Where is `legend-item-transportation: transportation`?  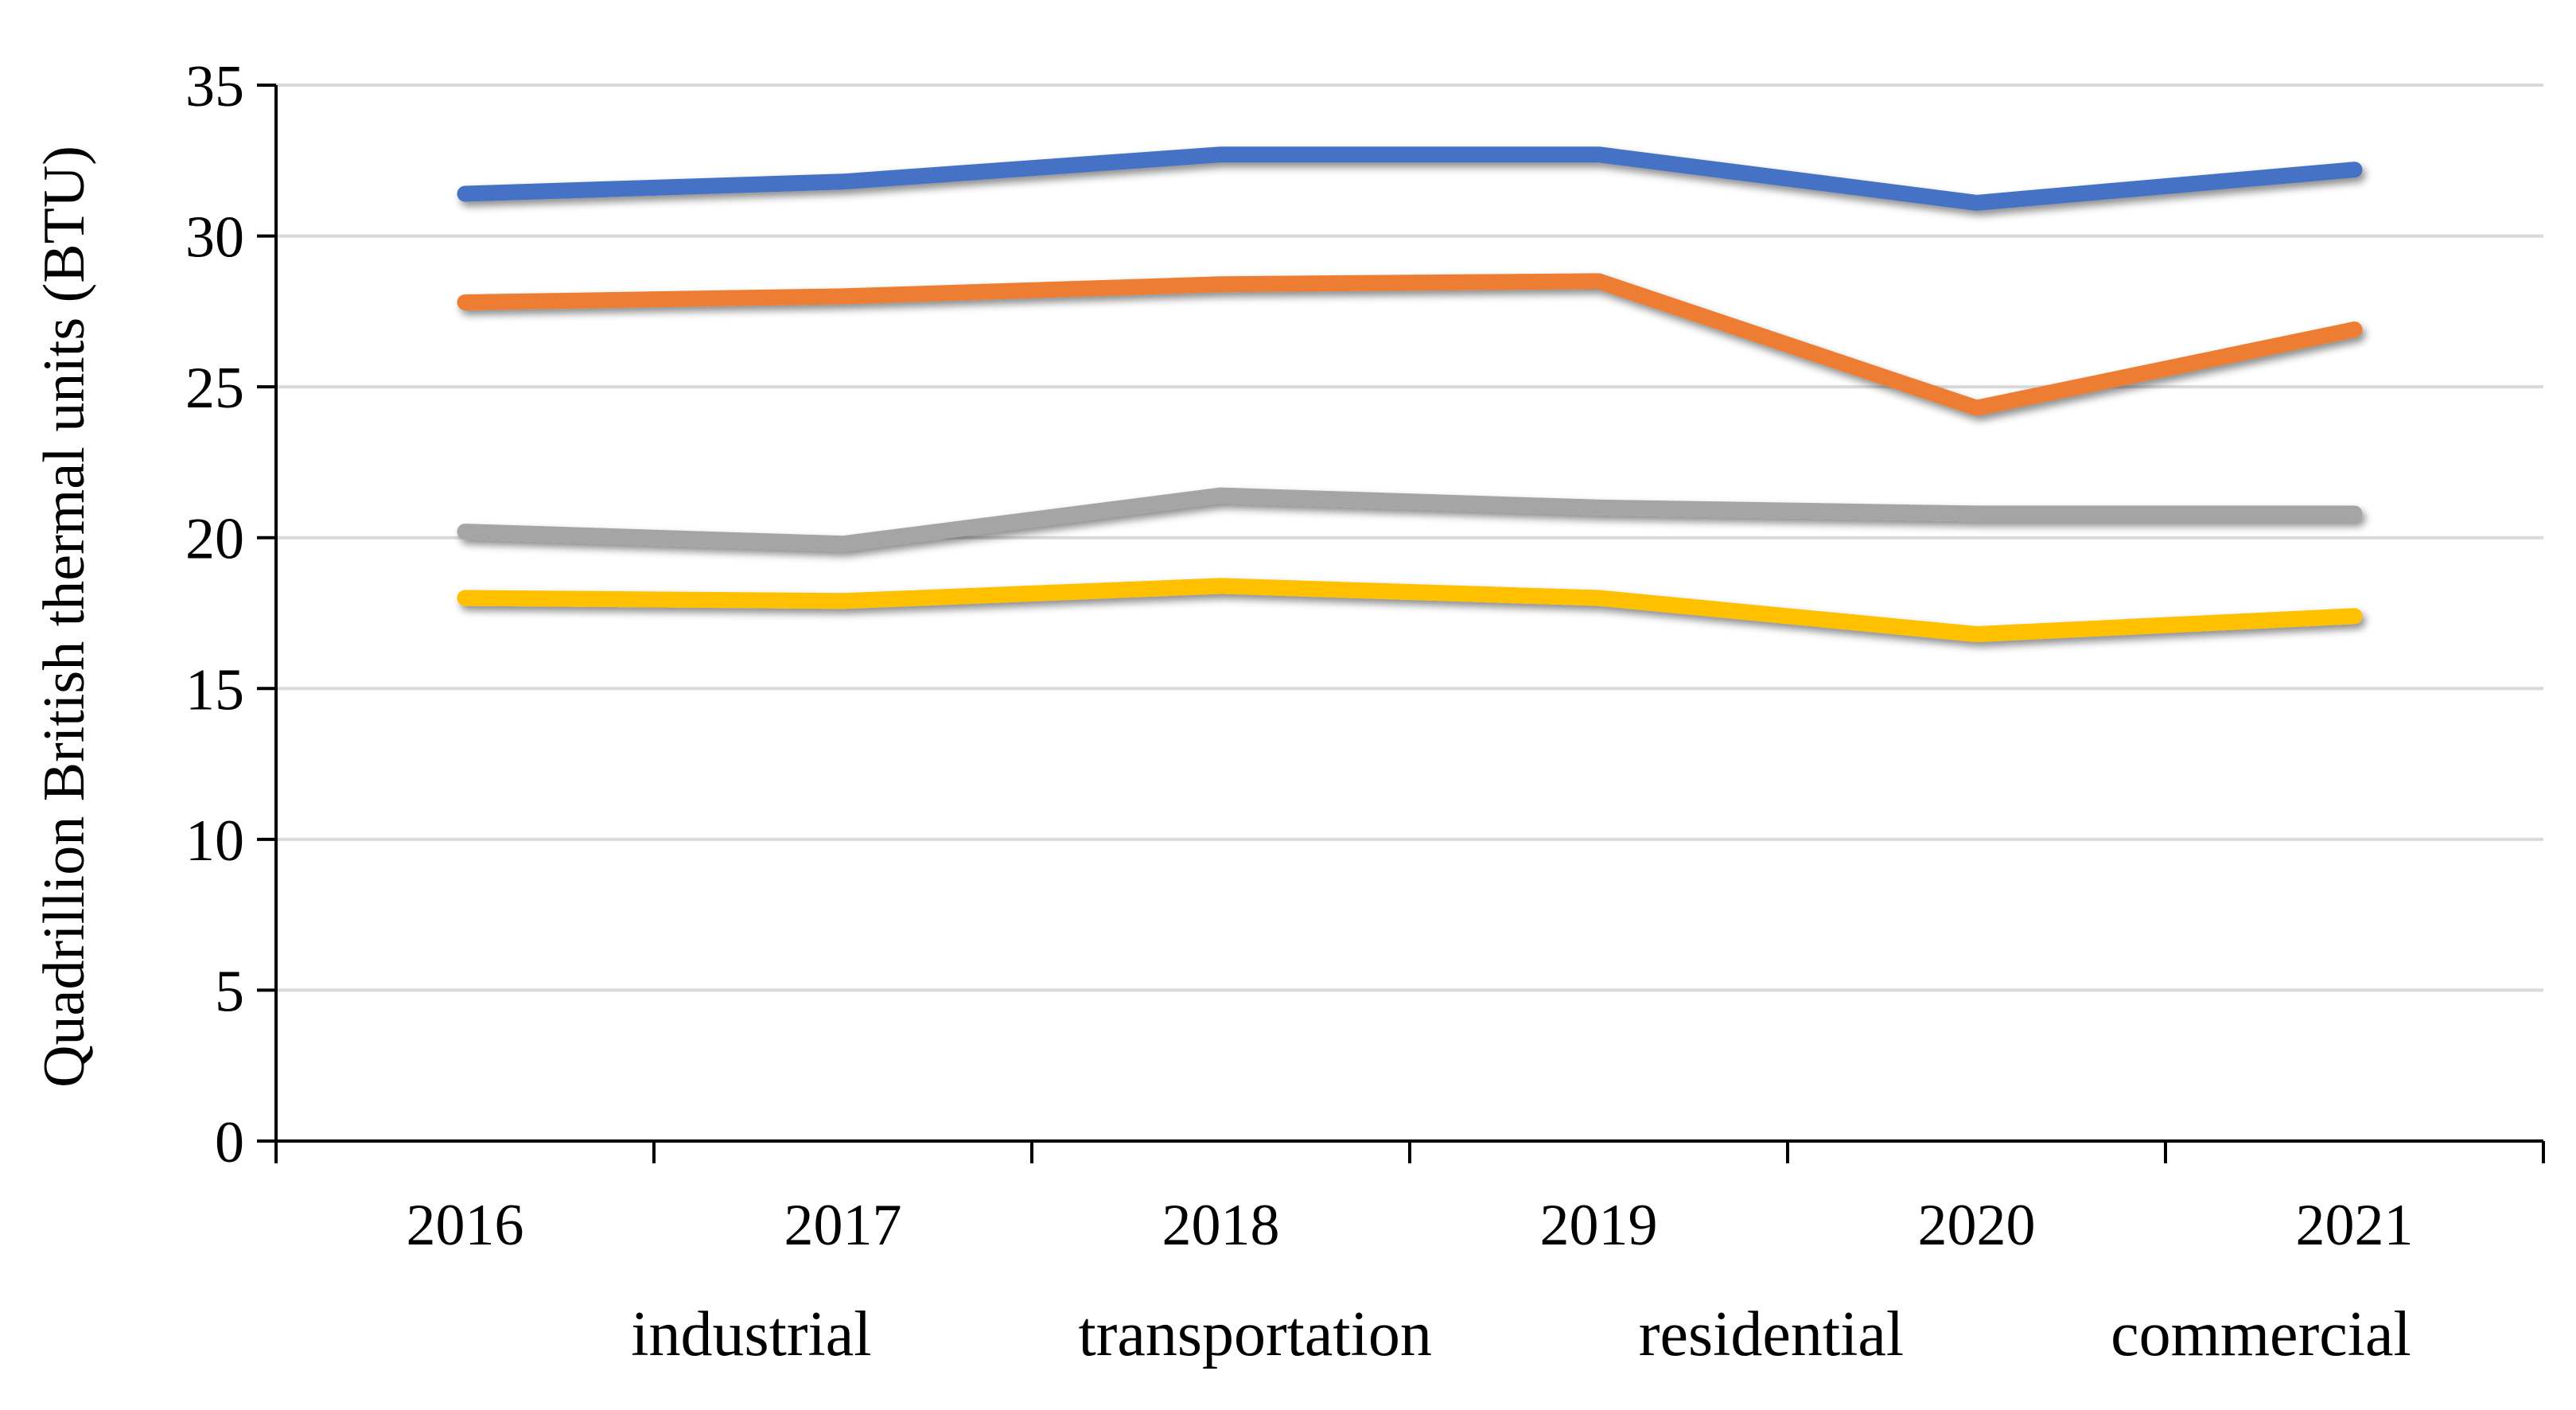 legend-item-transportation: transportation is located at coordinates (1188, 1334).